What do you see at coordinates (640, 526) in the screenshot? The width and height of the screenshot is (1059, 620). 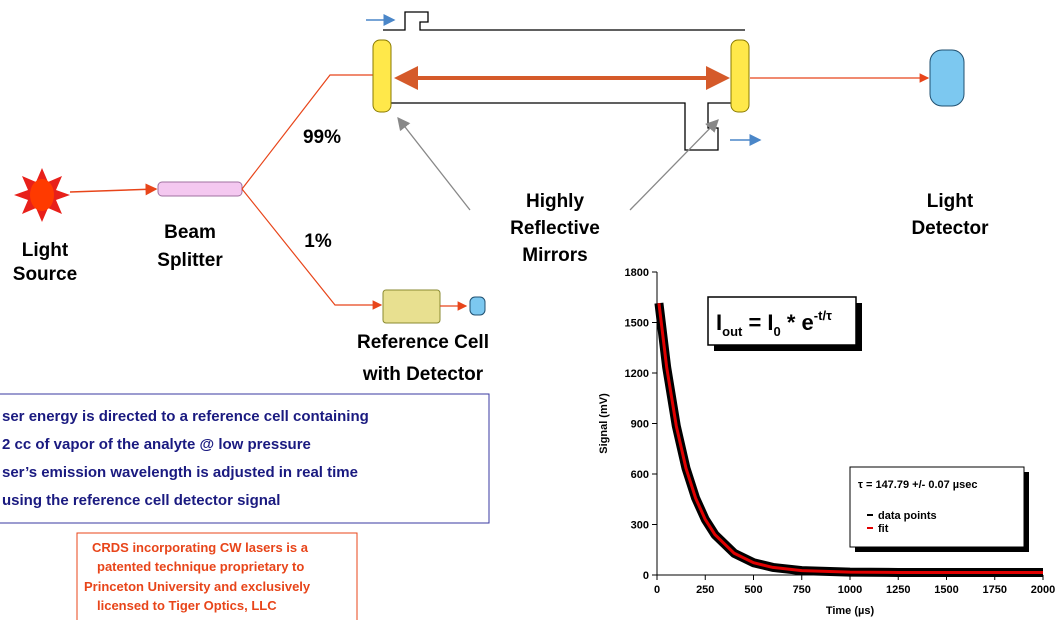 I see `y-tick-label: 300` at bounding box center [640, 526].